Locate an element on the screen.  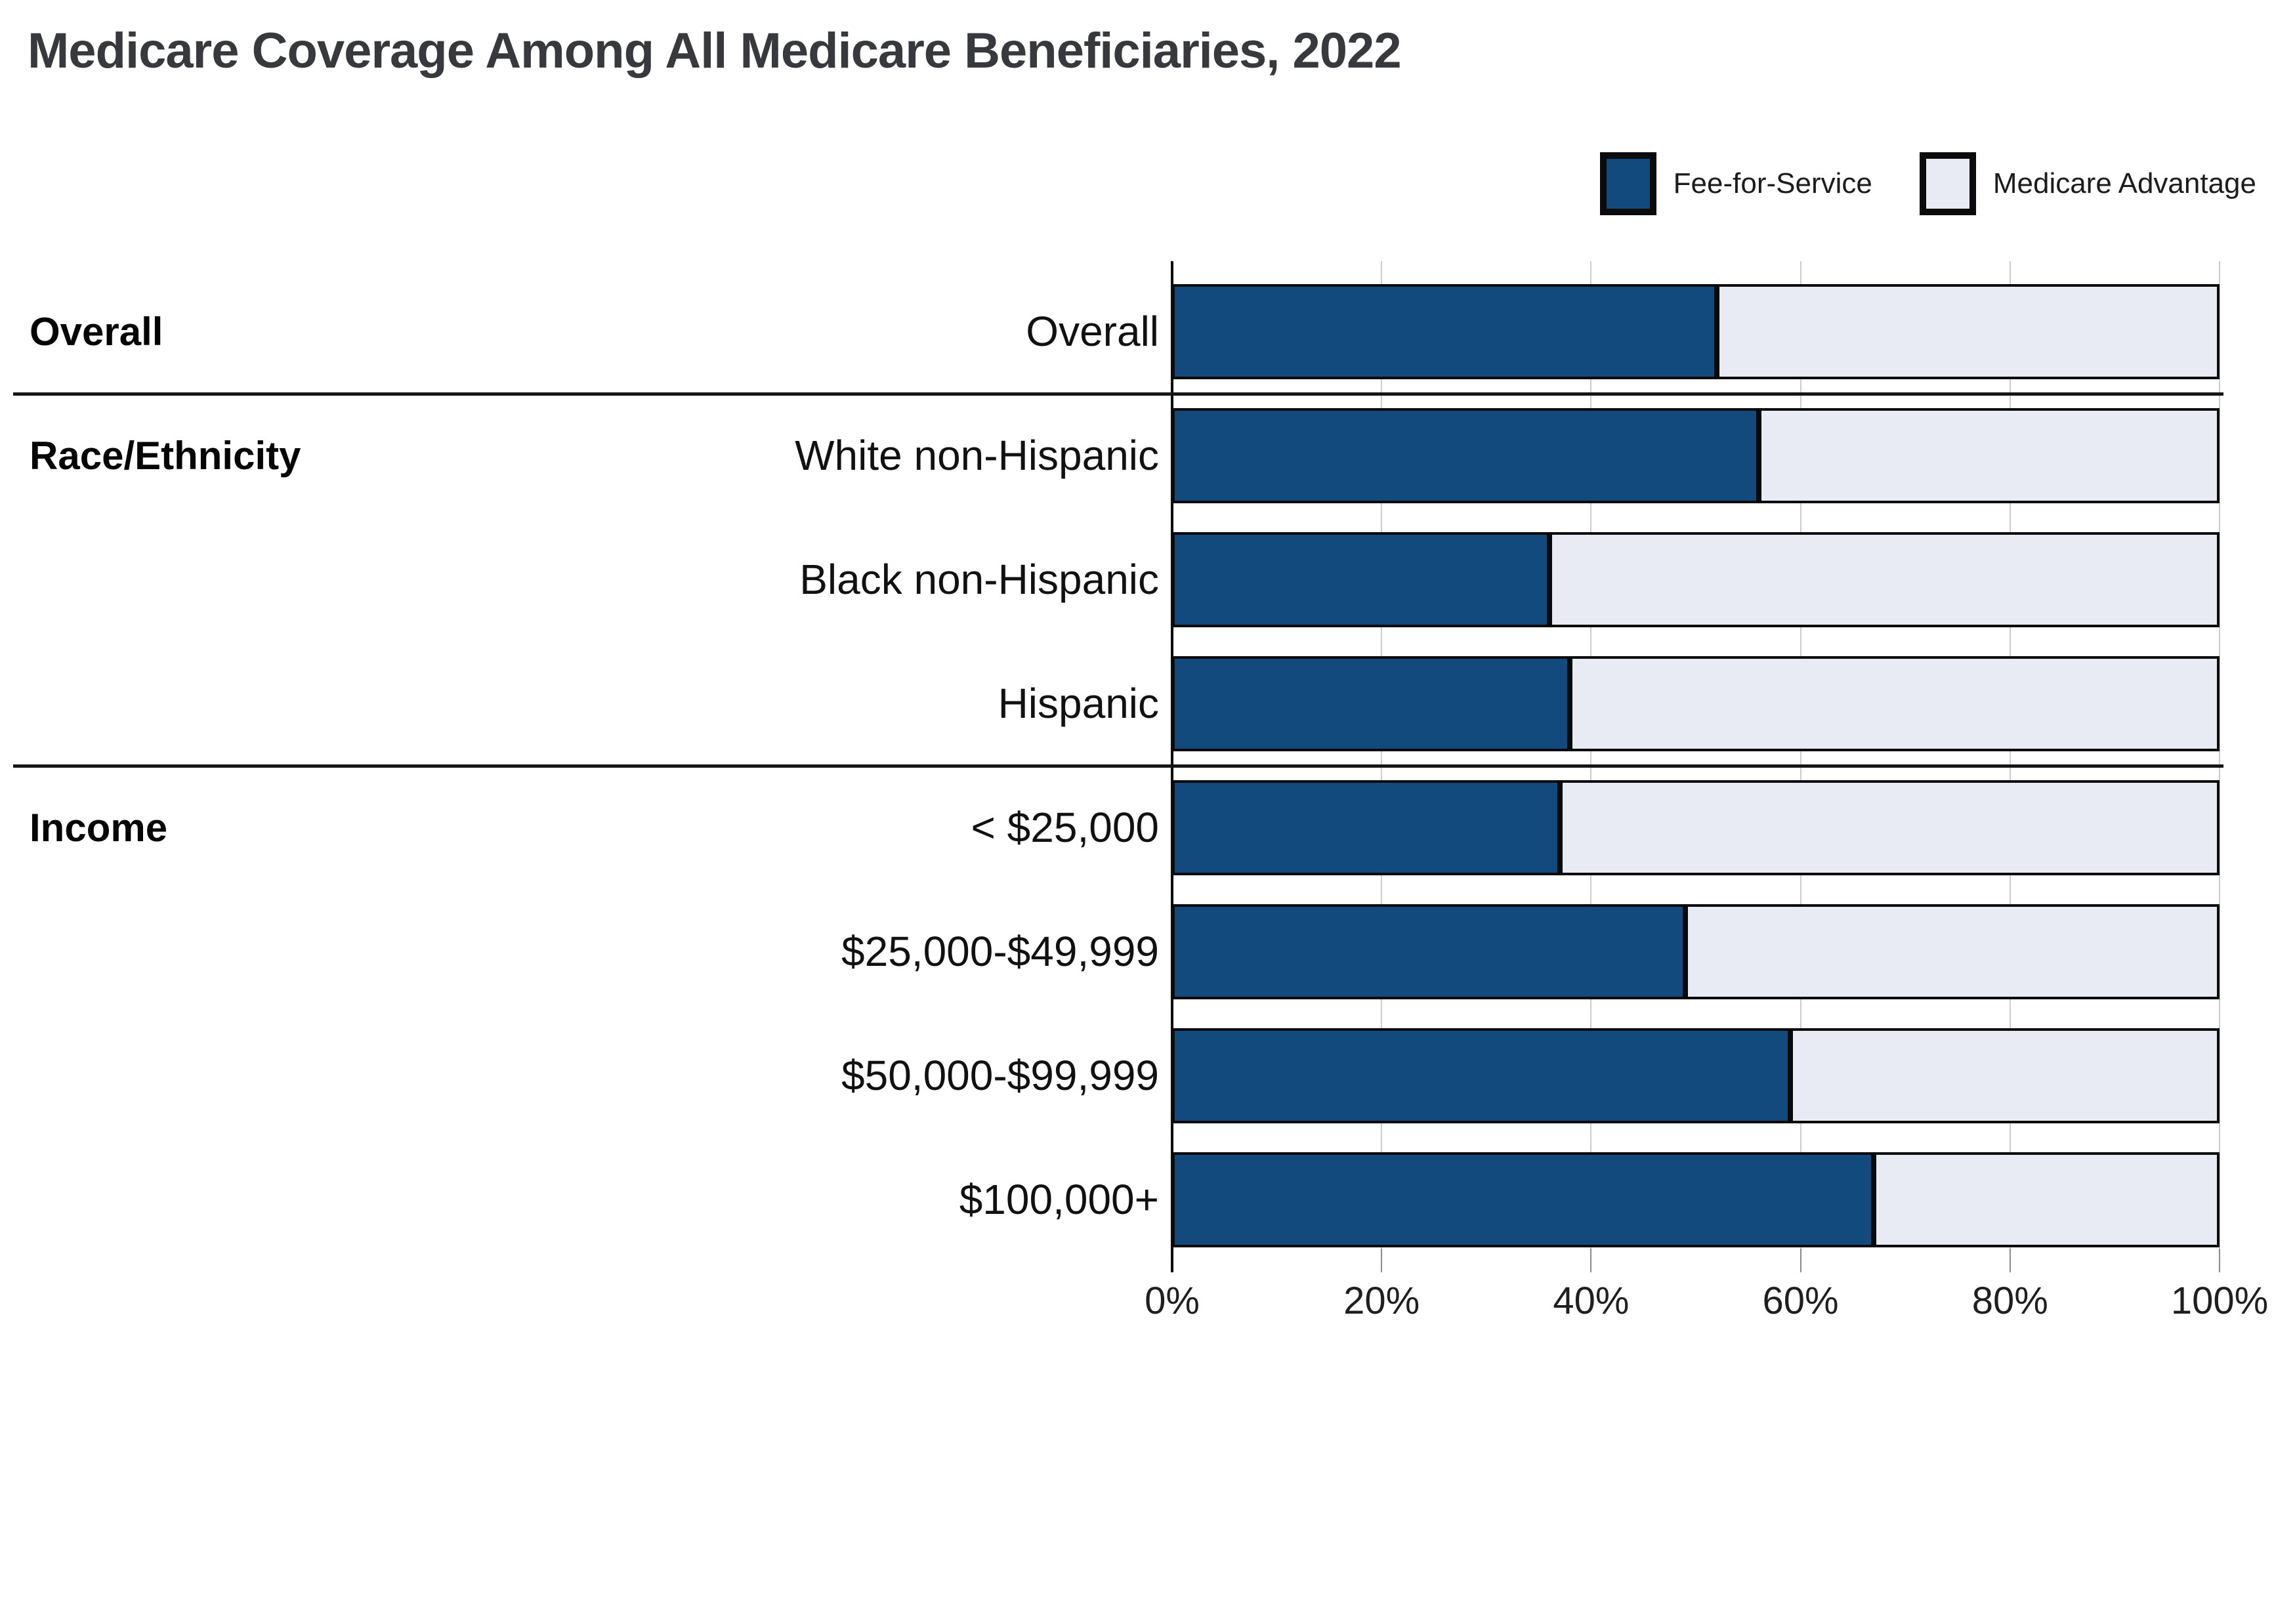
legend: Fee-for-Service Medicare Advantage is located at coordinates (1927, 183).